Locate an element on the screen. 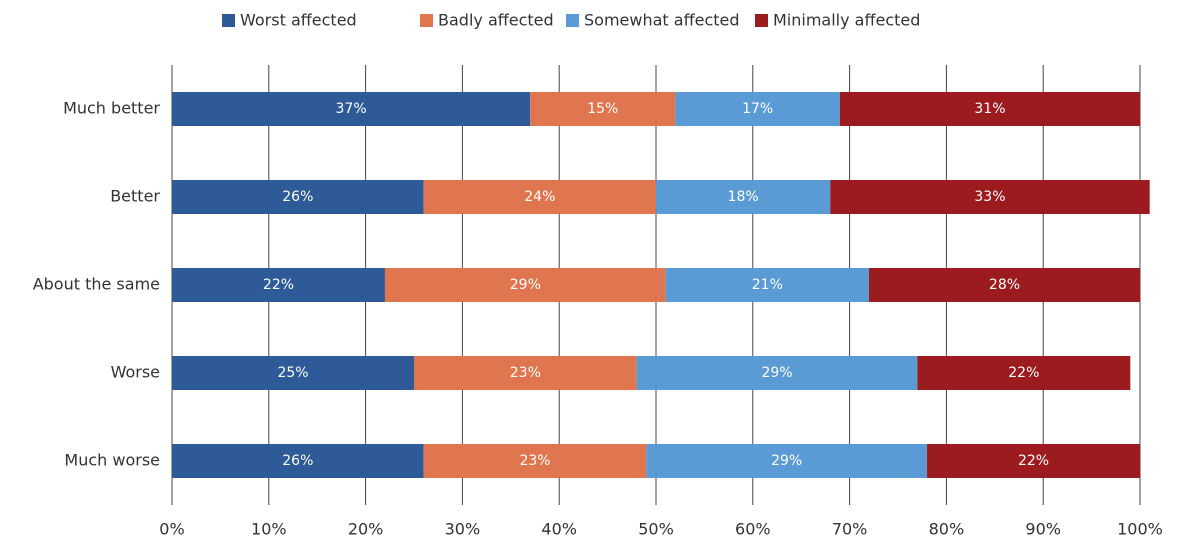 This screenshot has height=540, width=1183. x-tick-label: 60% is located at coordinates (753, 529).